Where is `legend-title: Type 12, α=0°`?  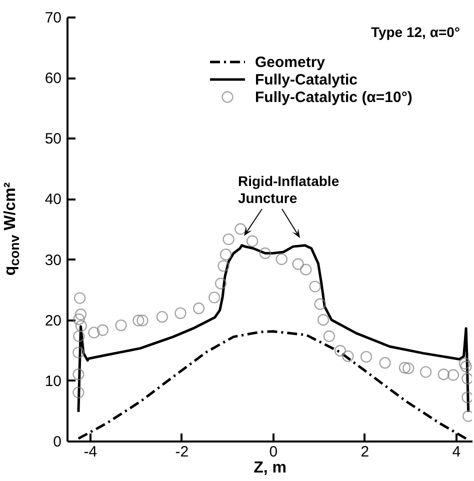 legend-title: Type 12, α=0° is located at coordinates (415, 32).